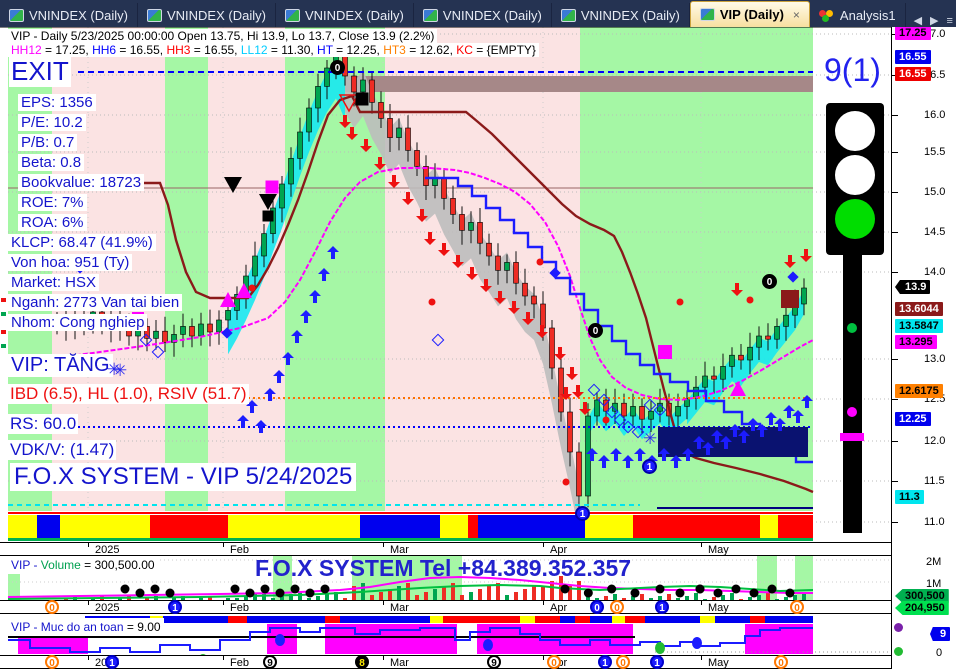  I want to click on volume-tag: 300,500, so click(922, 596).